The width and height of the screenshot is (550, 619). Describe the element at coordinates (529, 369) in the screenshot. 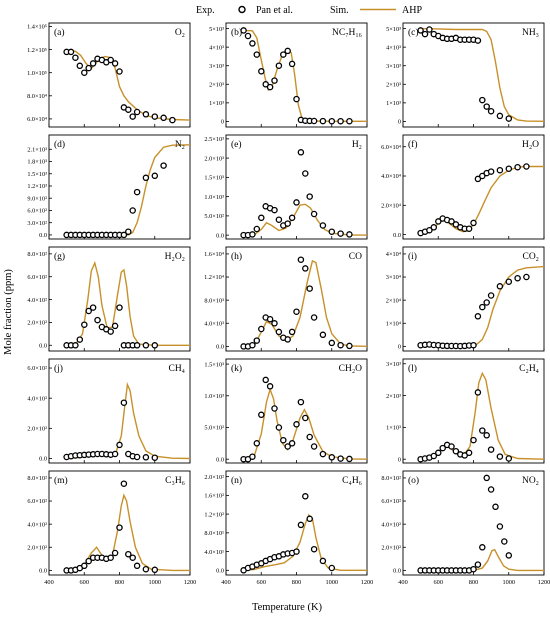

I see `species-label: C₂H₄` at that location.